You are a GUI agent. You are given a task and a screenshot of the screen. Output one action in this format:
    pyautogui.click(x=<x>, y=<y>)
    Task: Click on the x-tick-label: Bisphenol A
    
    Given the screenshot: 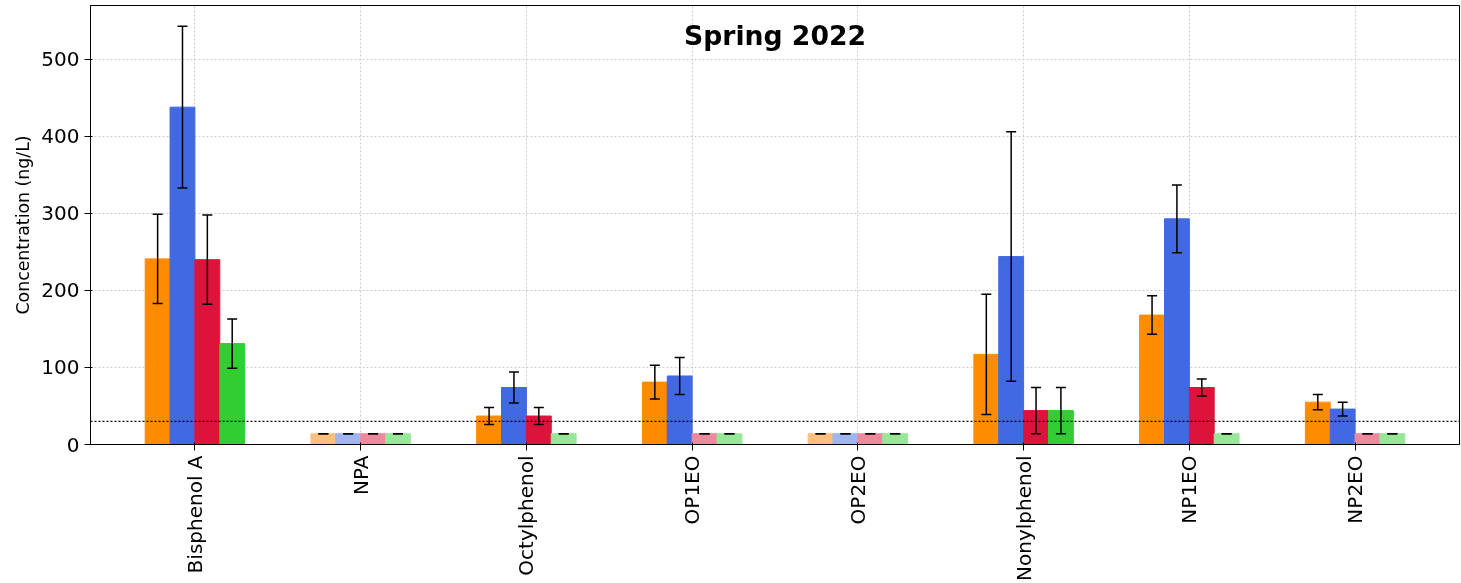 What is the action you would take?
    pyautogui.click(x=194, y=514)
    